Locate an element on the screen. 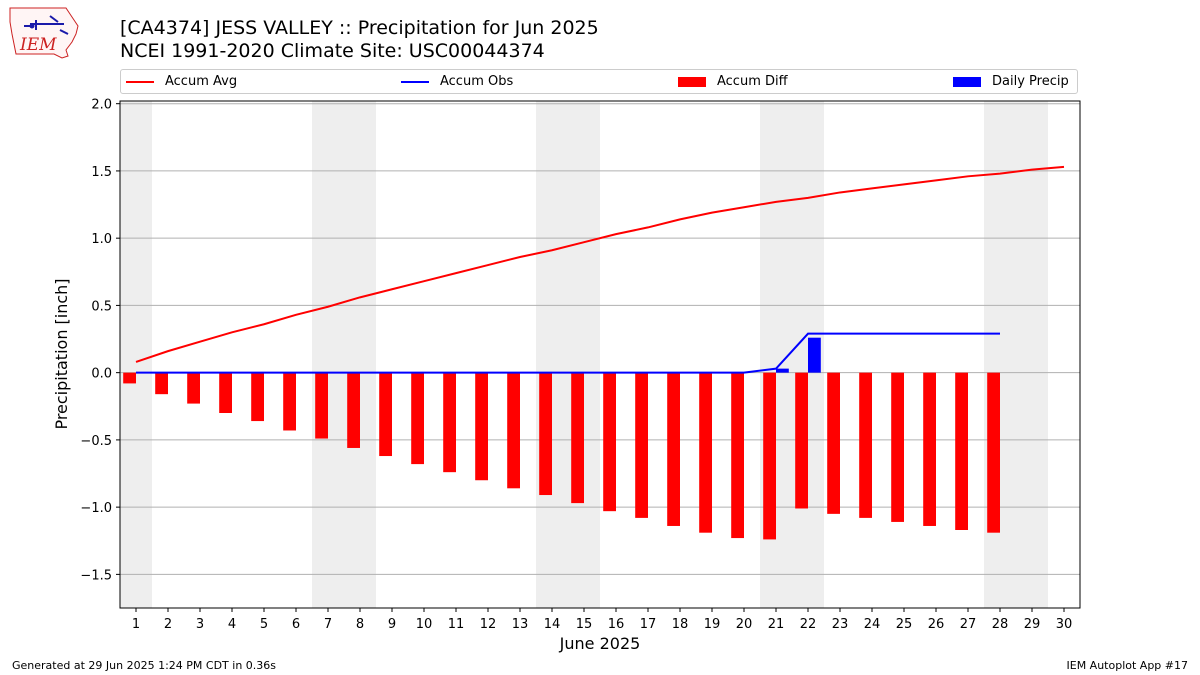 Image resolution: width=1200 pixels, height=675 pixels. legend-swatch-daily-precip is located at coordinates (967, 81).